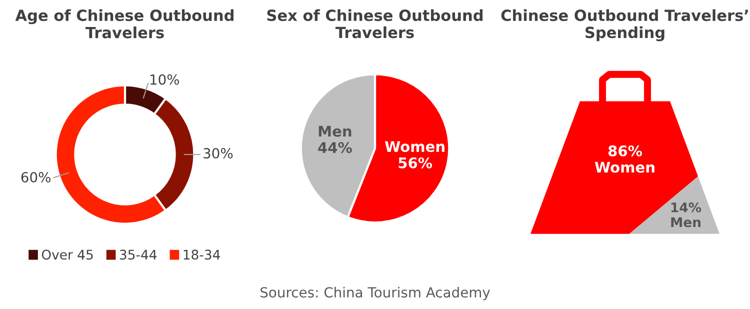 The width and height of the screenshot is (750, 309). I want to click on category-label: Women, so click(624, 167).